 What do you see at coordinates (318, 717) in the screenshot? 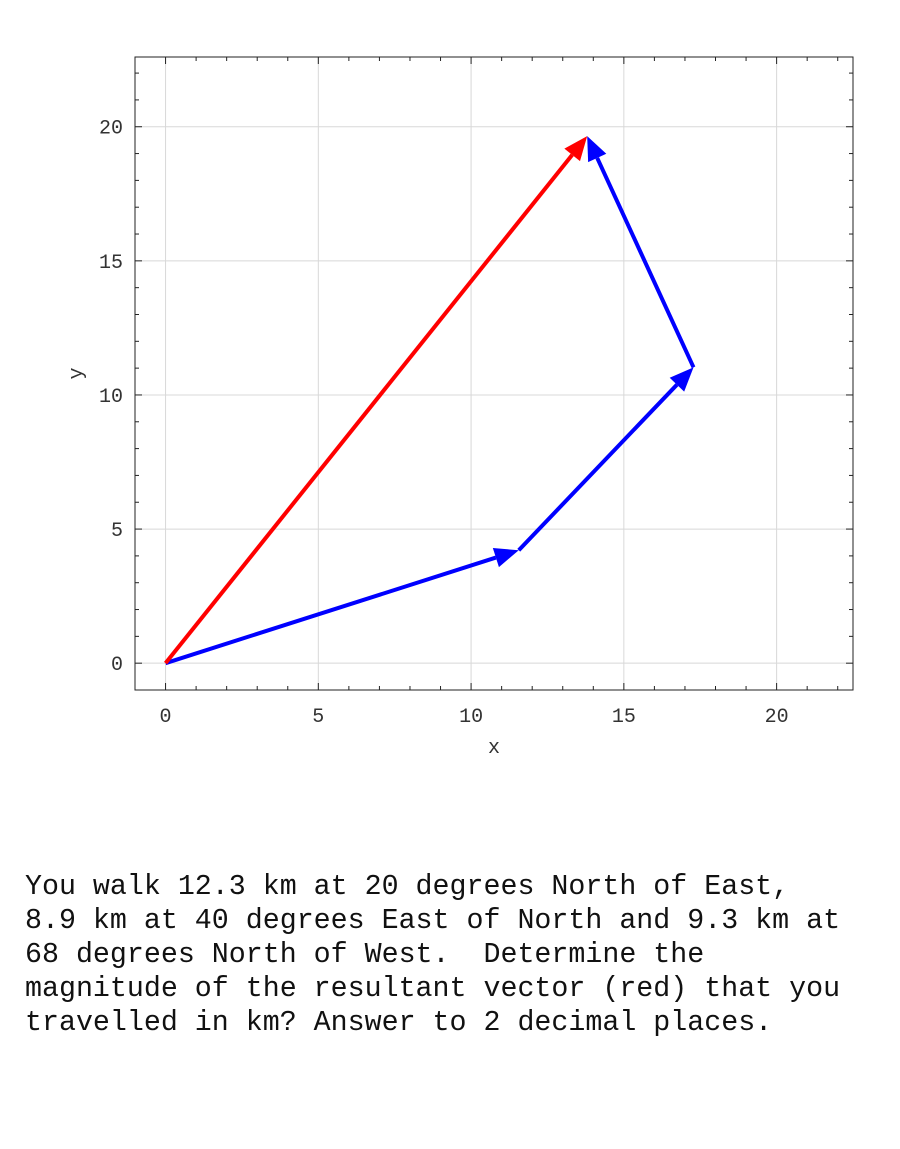
I see `x-tick-label: 5` at bounding box center [318, 717].